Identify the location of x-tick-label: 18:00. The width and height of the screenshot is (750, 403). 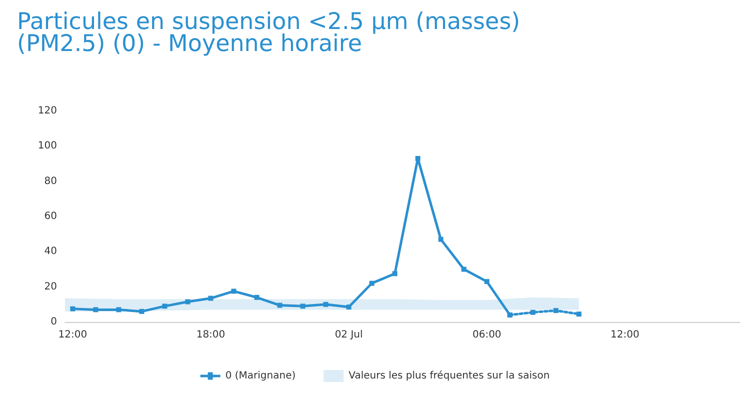
(211, 335).